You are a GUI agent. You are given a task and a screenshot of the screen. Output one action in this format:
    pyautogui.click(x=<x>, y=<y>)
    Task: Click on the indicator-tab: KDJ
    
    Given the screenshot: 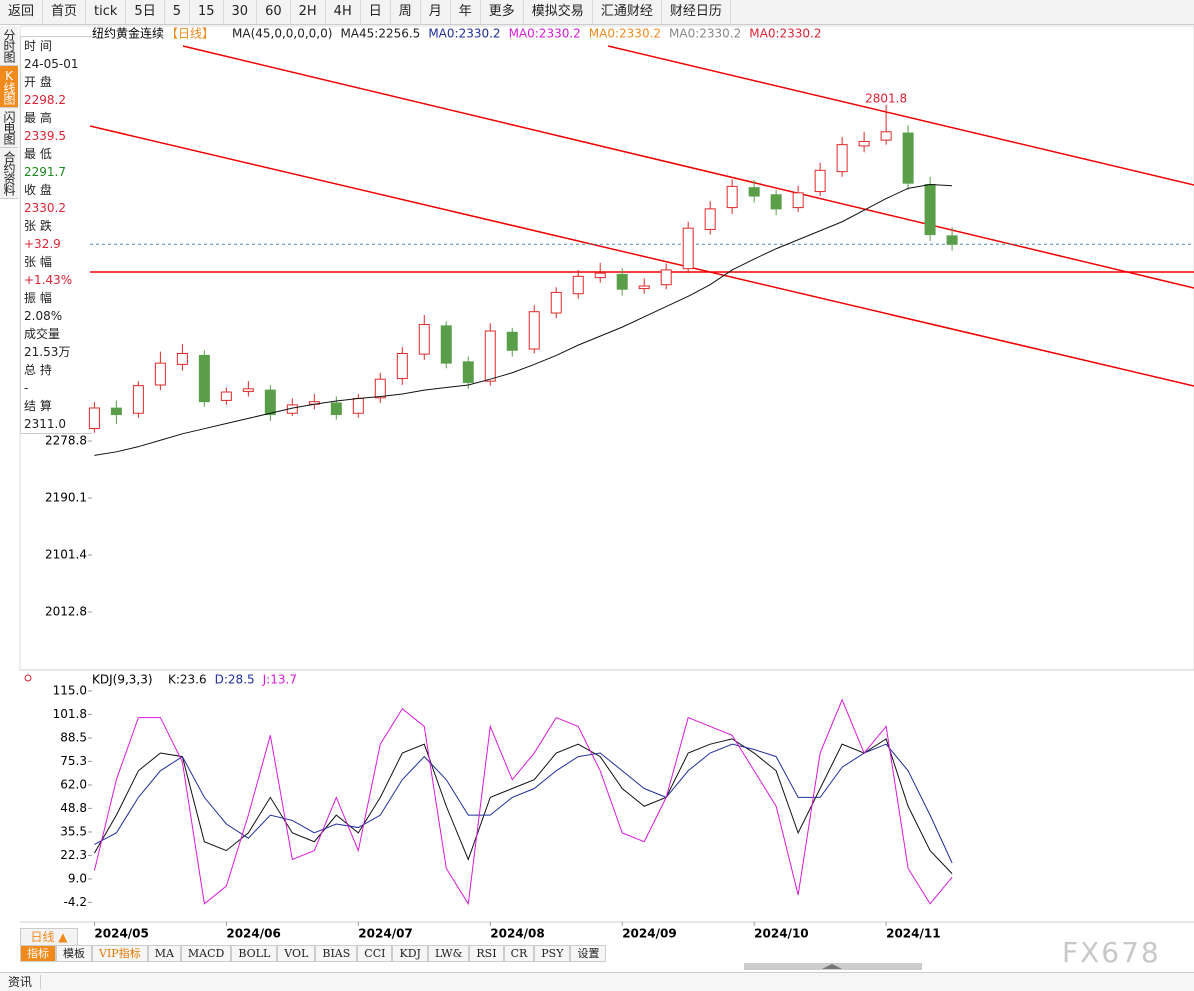 What is the action you would take?
    pyautogui.click(x=410, y=953)
    